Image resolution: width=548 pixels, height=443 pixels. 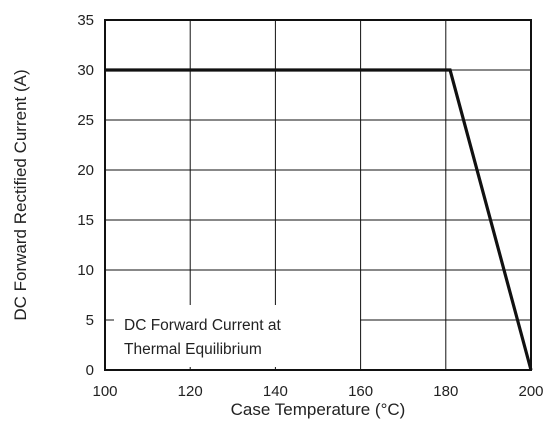 I want to click on y-tick-label-0: 0, so click(x=90, y=370).